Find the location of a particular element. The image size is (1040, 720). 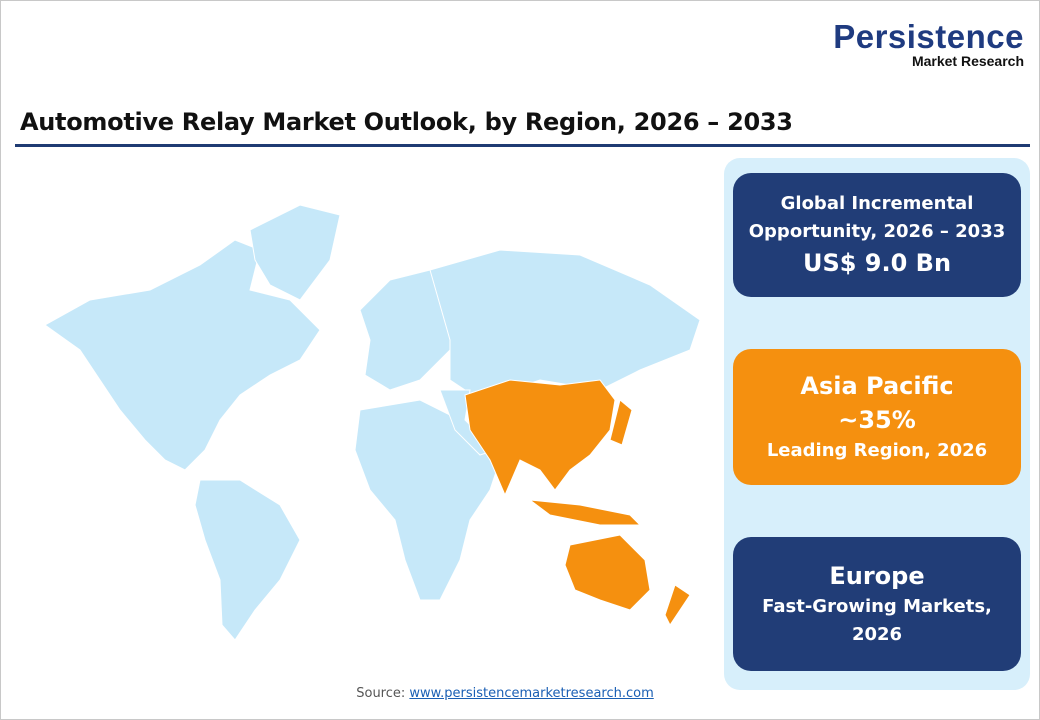

source-link: www.persistencemarketresearch.com is located at coordinates (531, 693).